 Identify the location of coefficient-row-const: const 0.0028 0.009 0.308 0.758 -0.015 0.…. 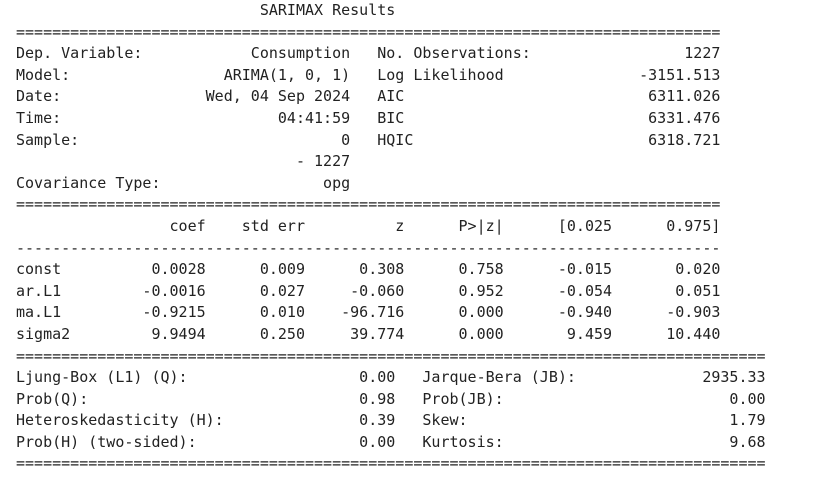
(368, 269).